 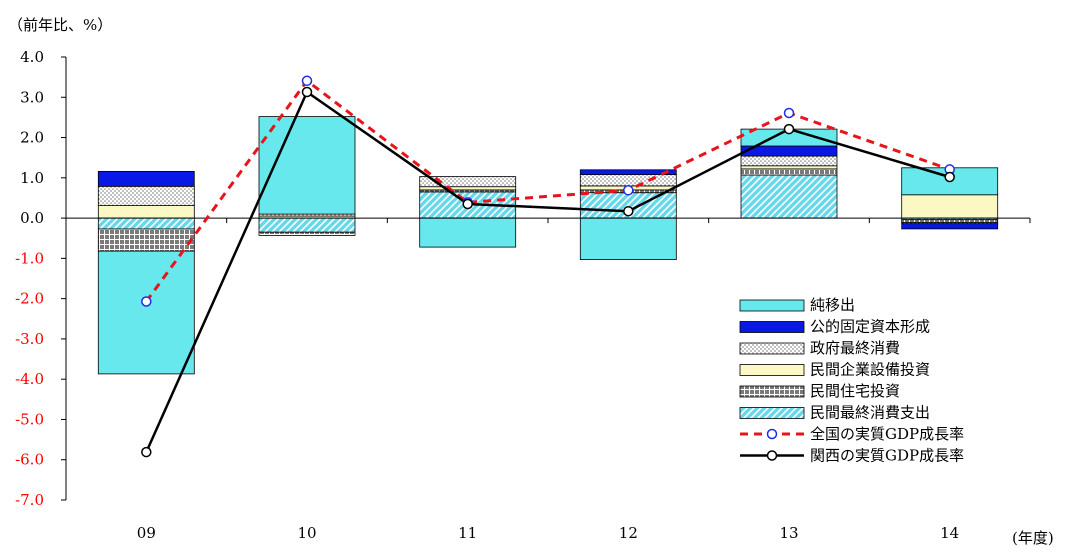 I want to click on y-tick-label: -6.0, so click(x=29, y=460).